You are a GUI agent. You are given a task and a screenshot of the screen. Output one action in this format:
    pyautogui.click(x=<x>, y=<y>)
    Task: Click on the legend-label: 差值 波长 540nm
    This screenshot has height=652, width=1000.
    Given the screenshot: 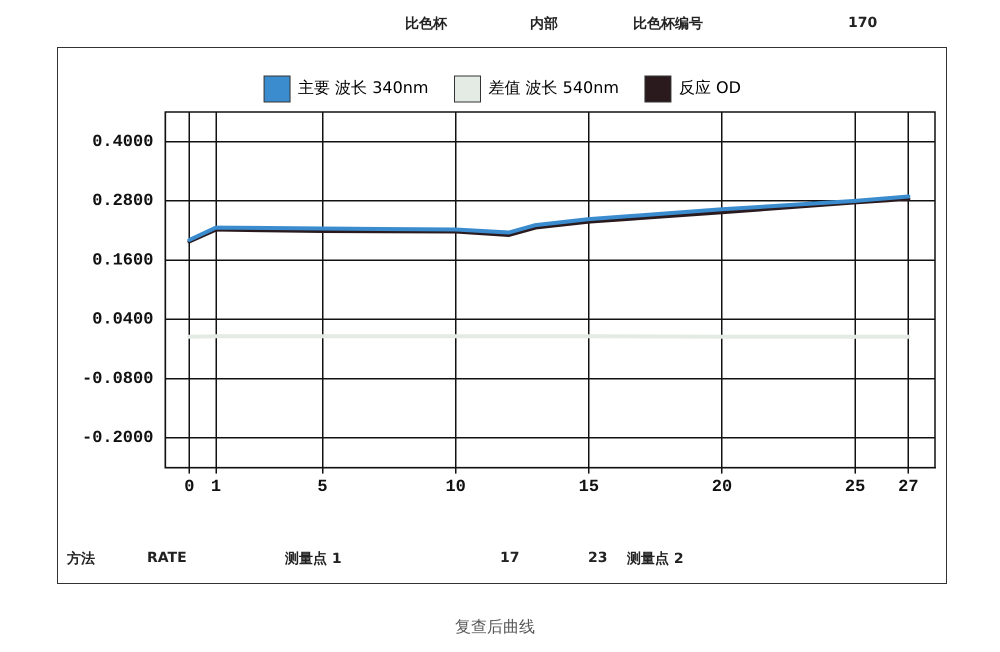 What is the action you would take?
    pyautogui.click(x=553, y=88)
    